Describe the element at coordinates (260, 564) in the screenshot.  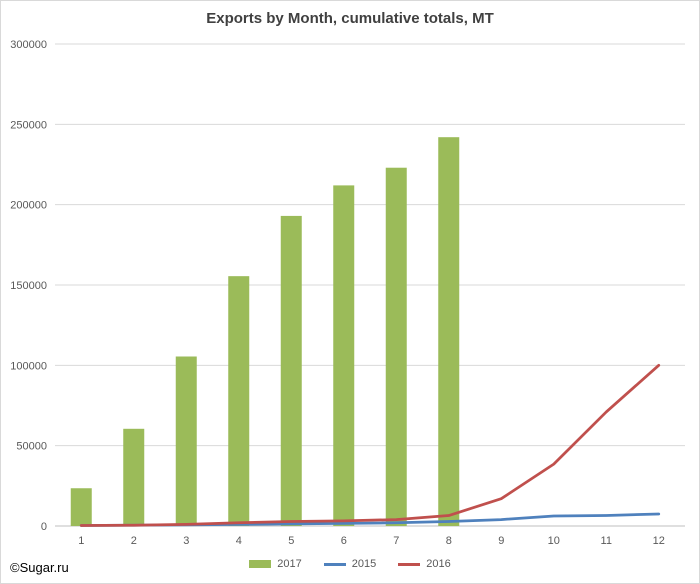
I see `legend-swatch-2017` at that location.